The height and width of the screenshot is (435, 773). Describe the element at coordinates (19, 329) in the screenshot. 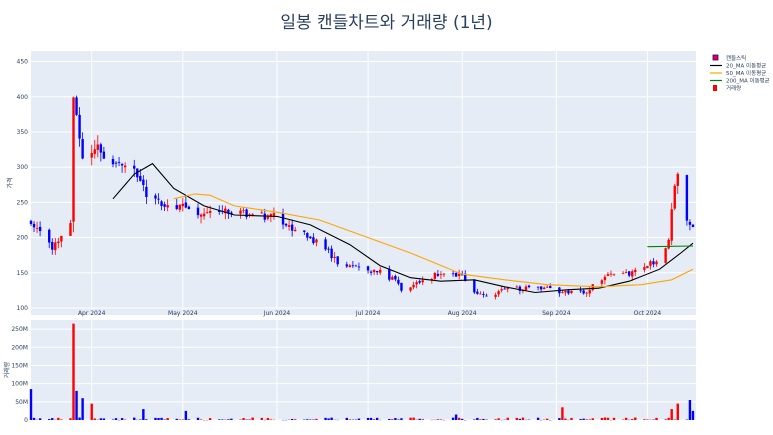

I see `volume-tick-label: 250M` at that location.